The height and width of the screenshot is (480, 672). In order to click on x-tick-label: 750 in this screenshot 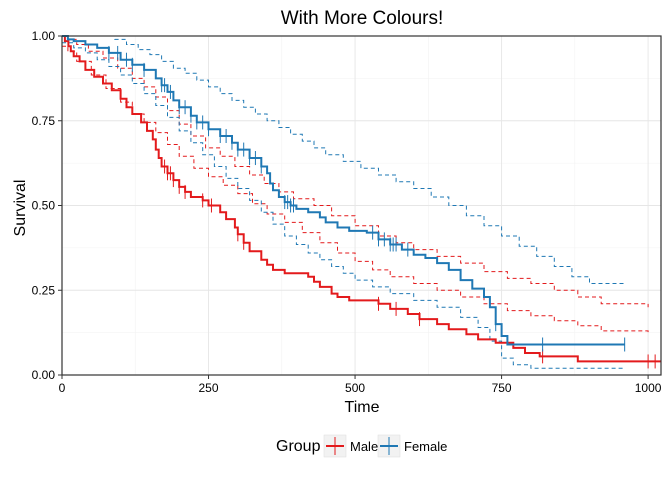, I will do `click(502, 388)`.